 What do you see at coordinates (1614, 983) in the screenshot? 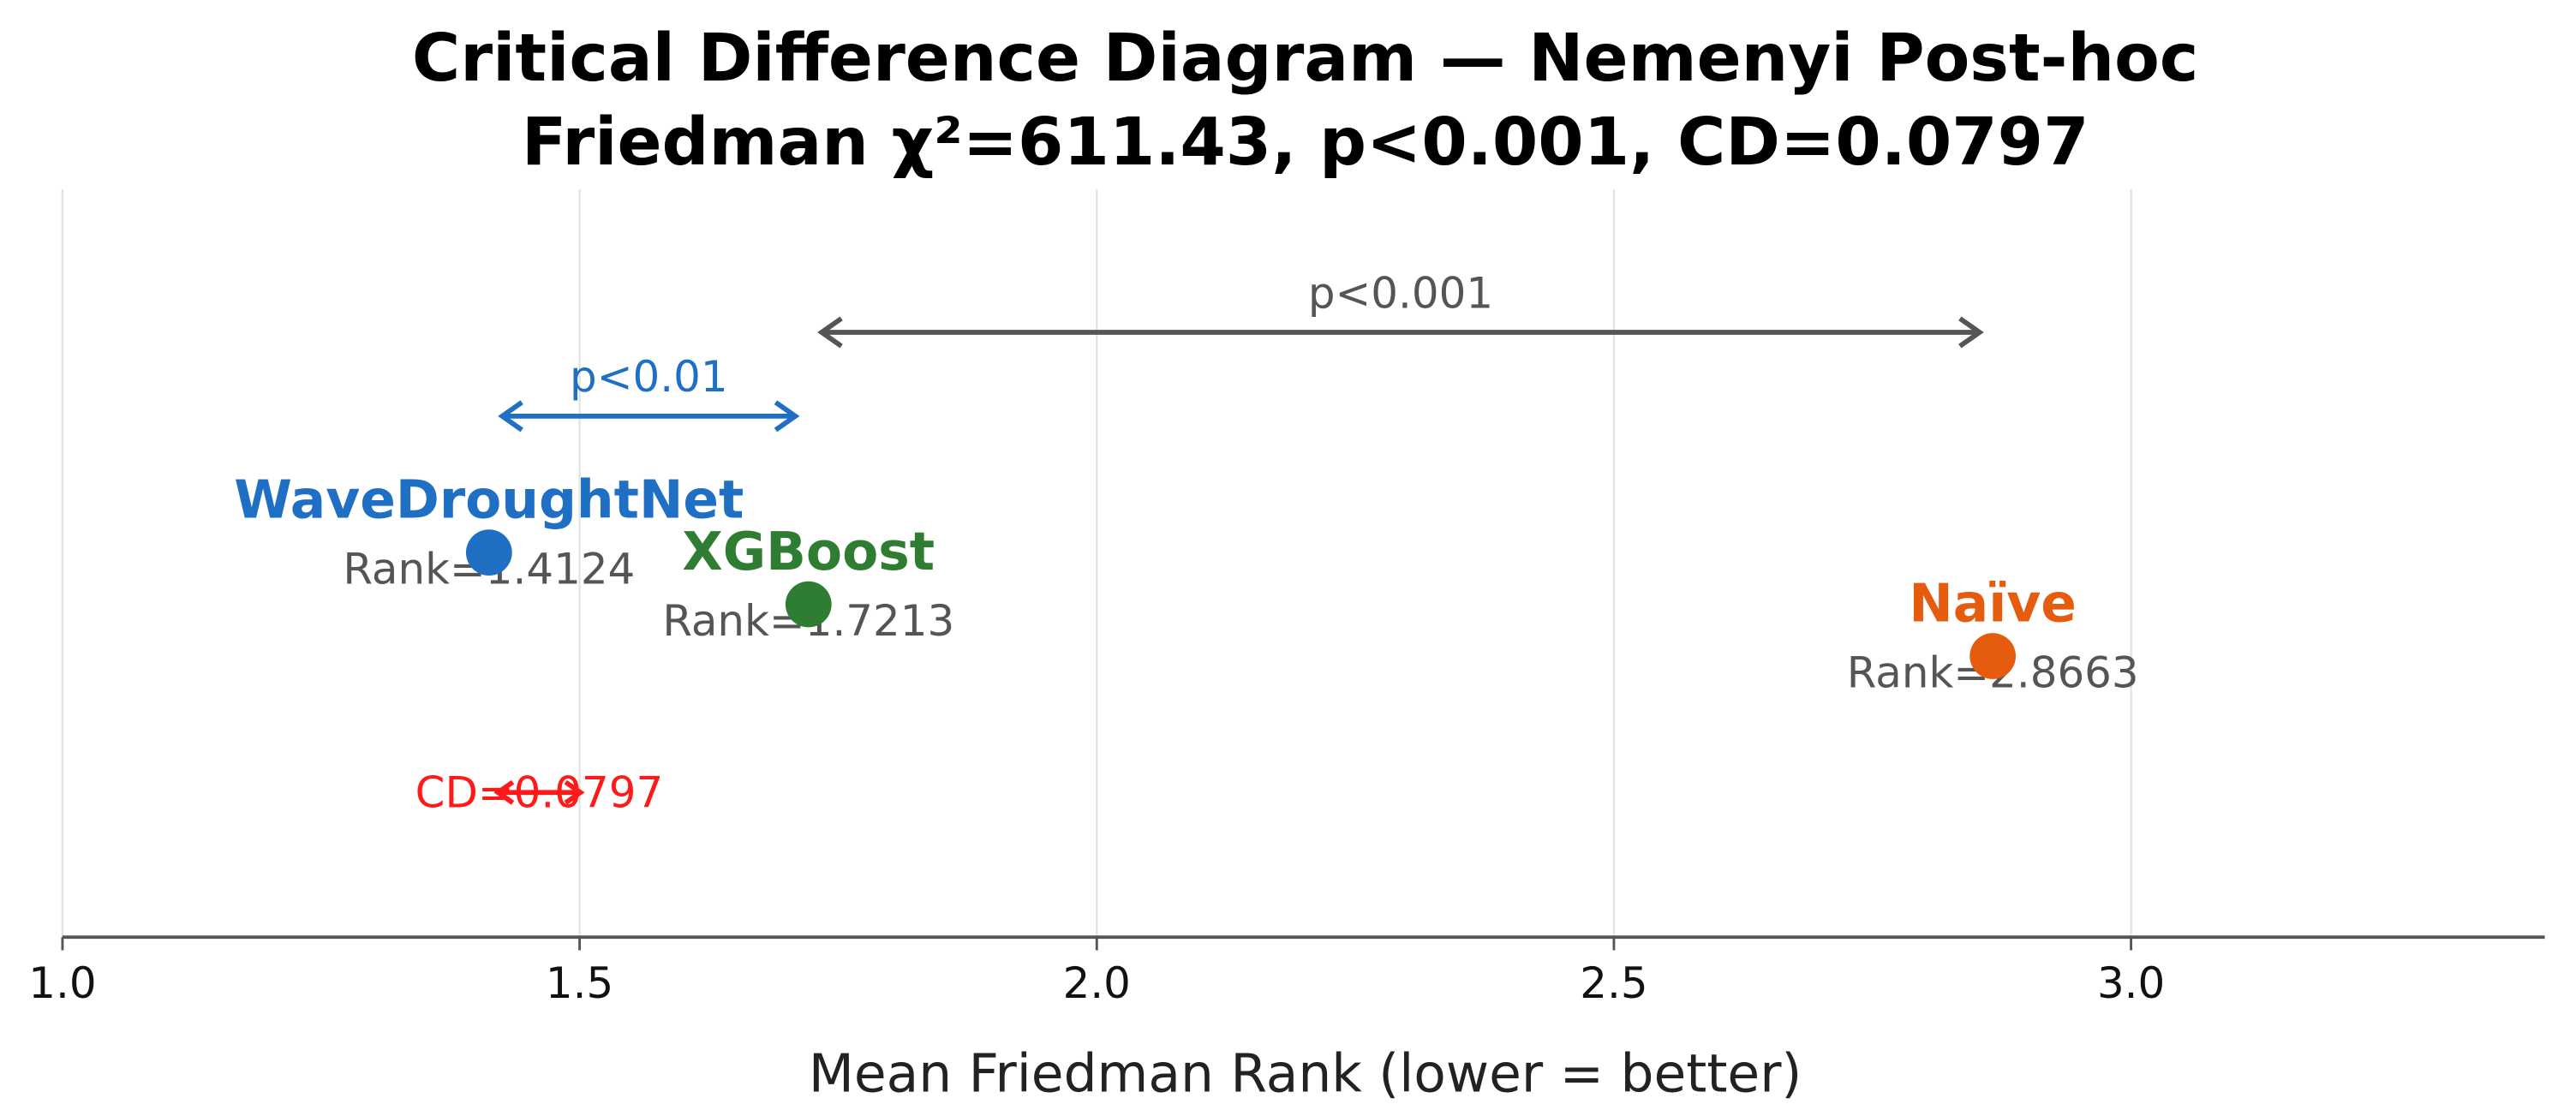
I see `x-tick-label: 2.5` at bounding box center [1614, 983].